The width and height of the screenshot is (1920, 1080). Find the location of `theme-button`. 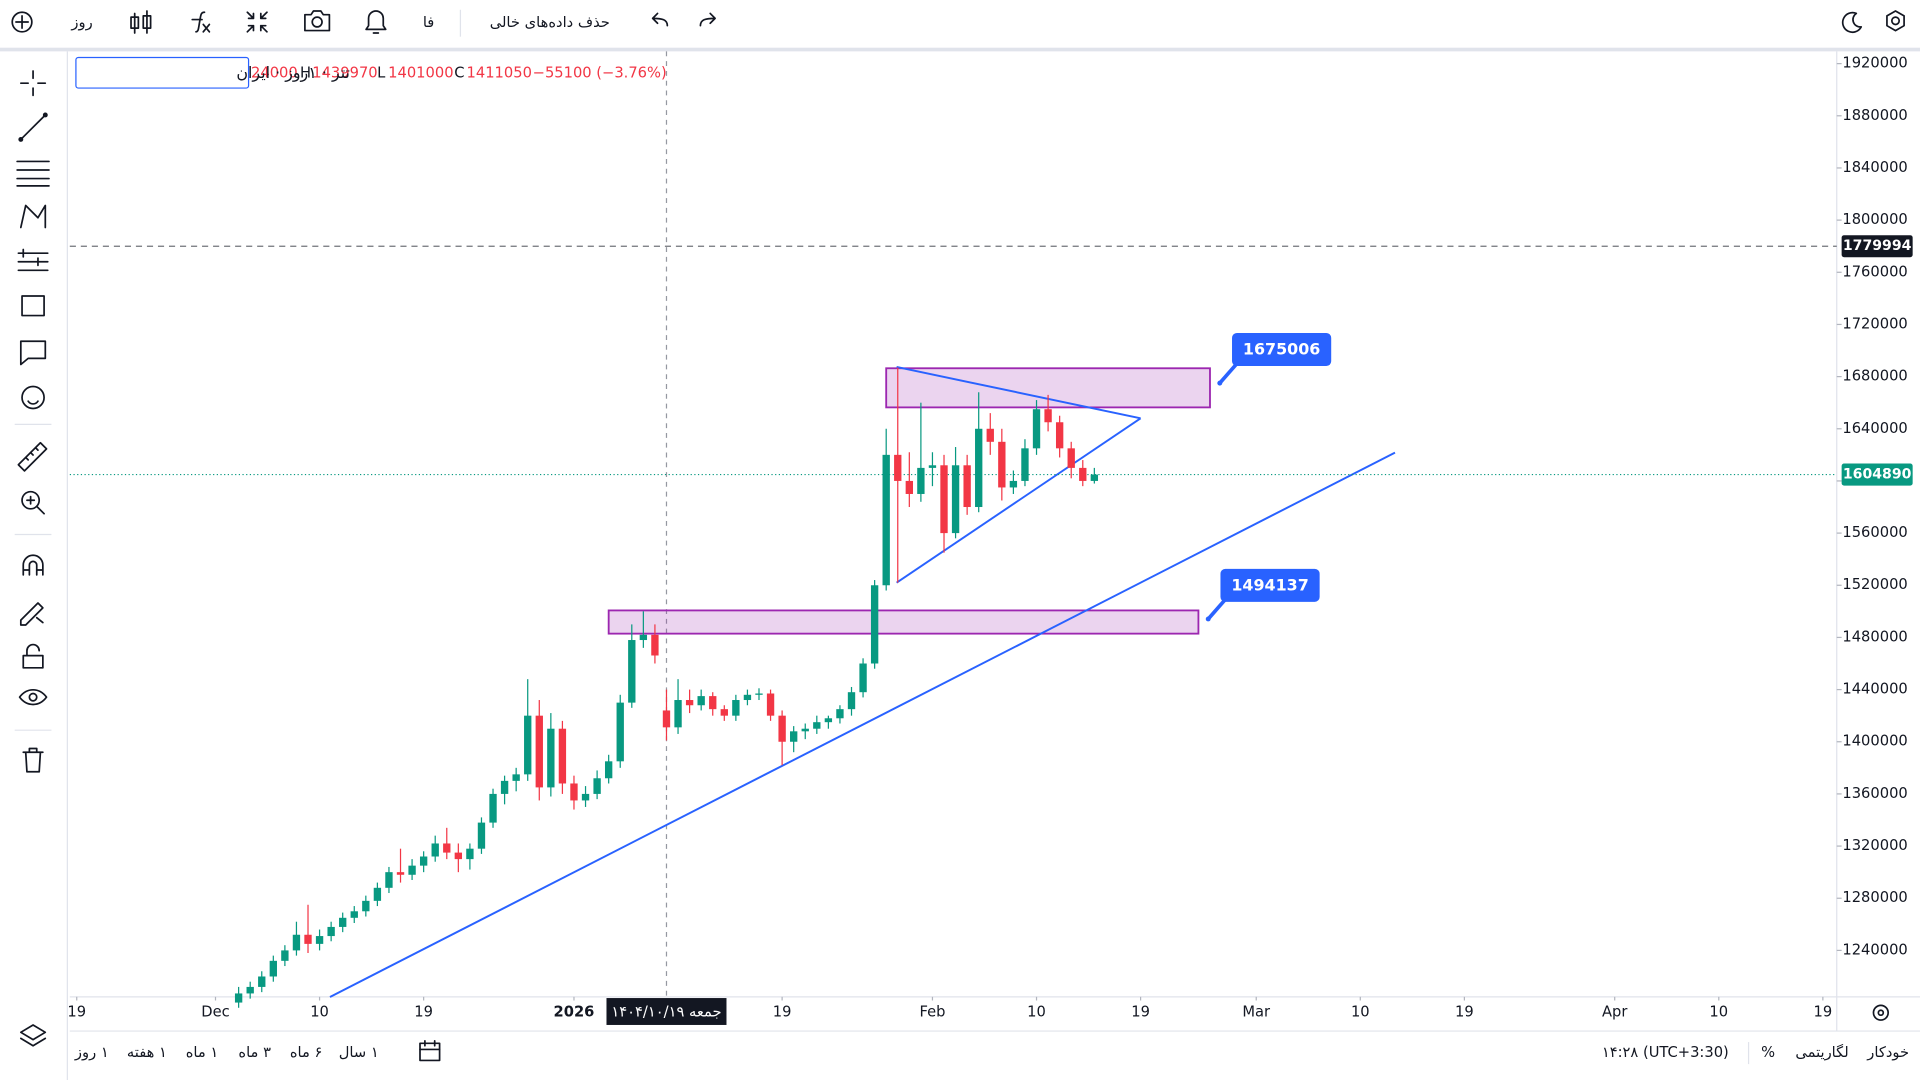

theme-button is located at coordinates (1852, 22).